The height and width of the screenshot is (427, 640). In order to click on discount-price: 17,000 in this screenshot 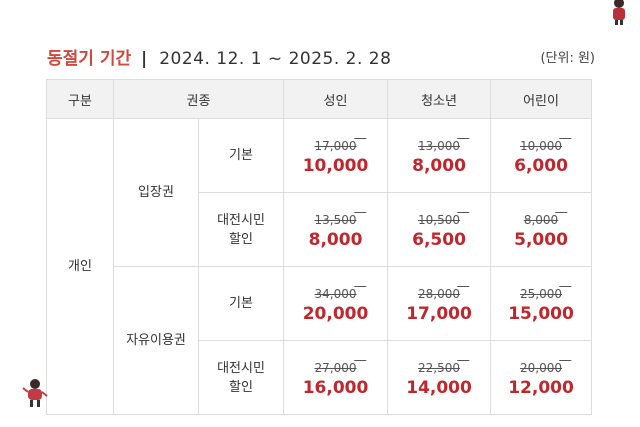, I will do `click(439, 314)`.